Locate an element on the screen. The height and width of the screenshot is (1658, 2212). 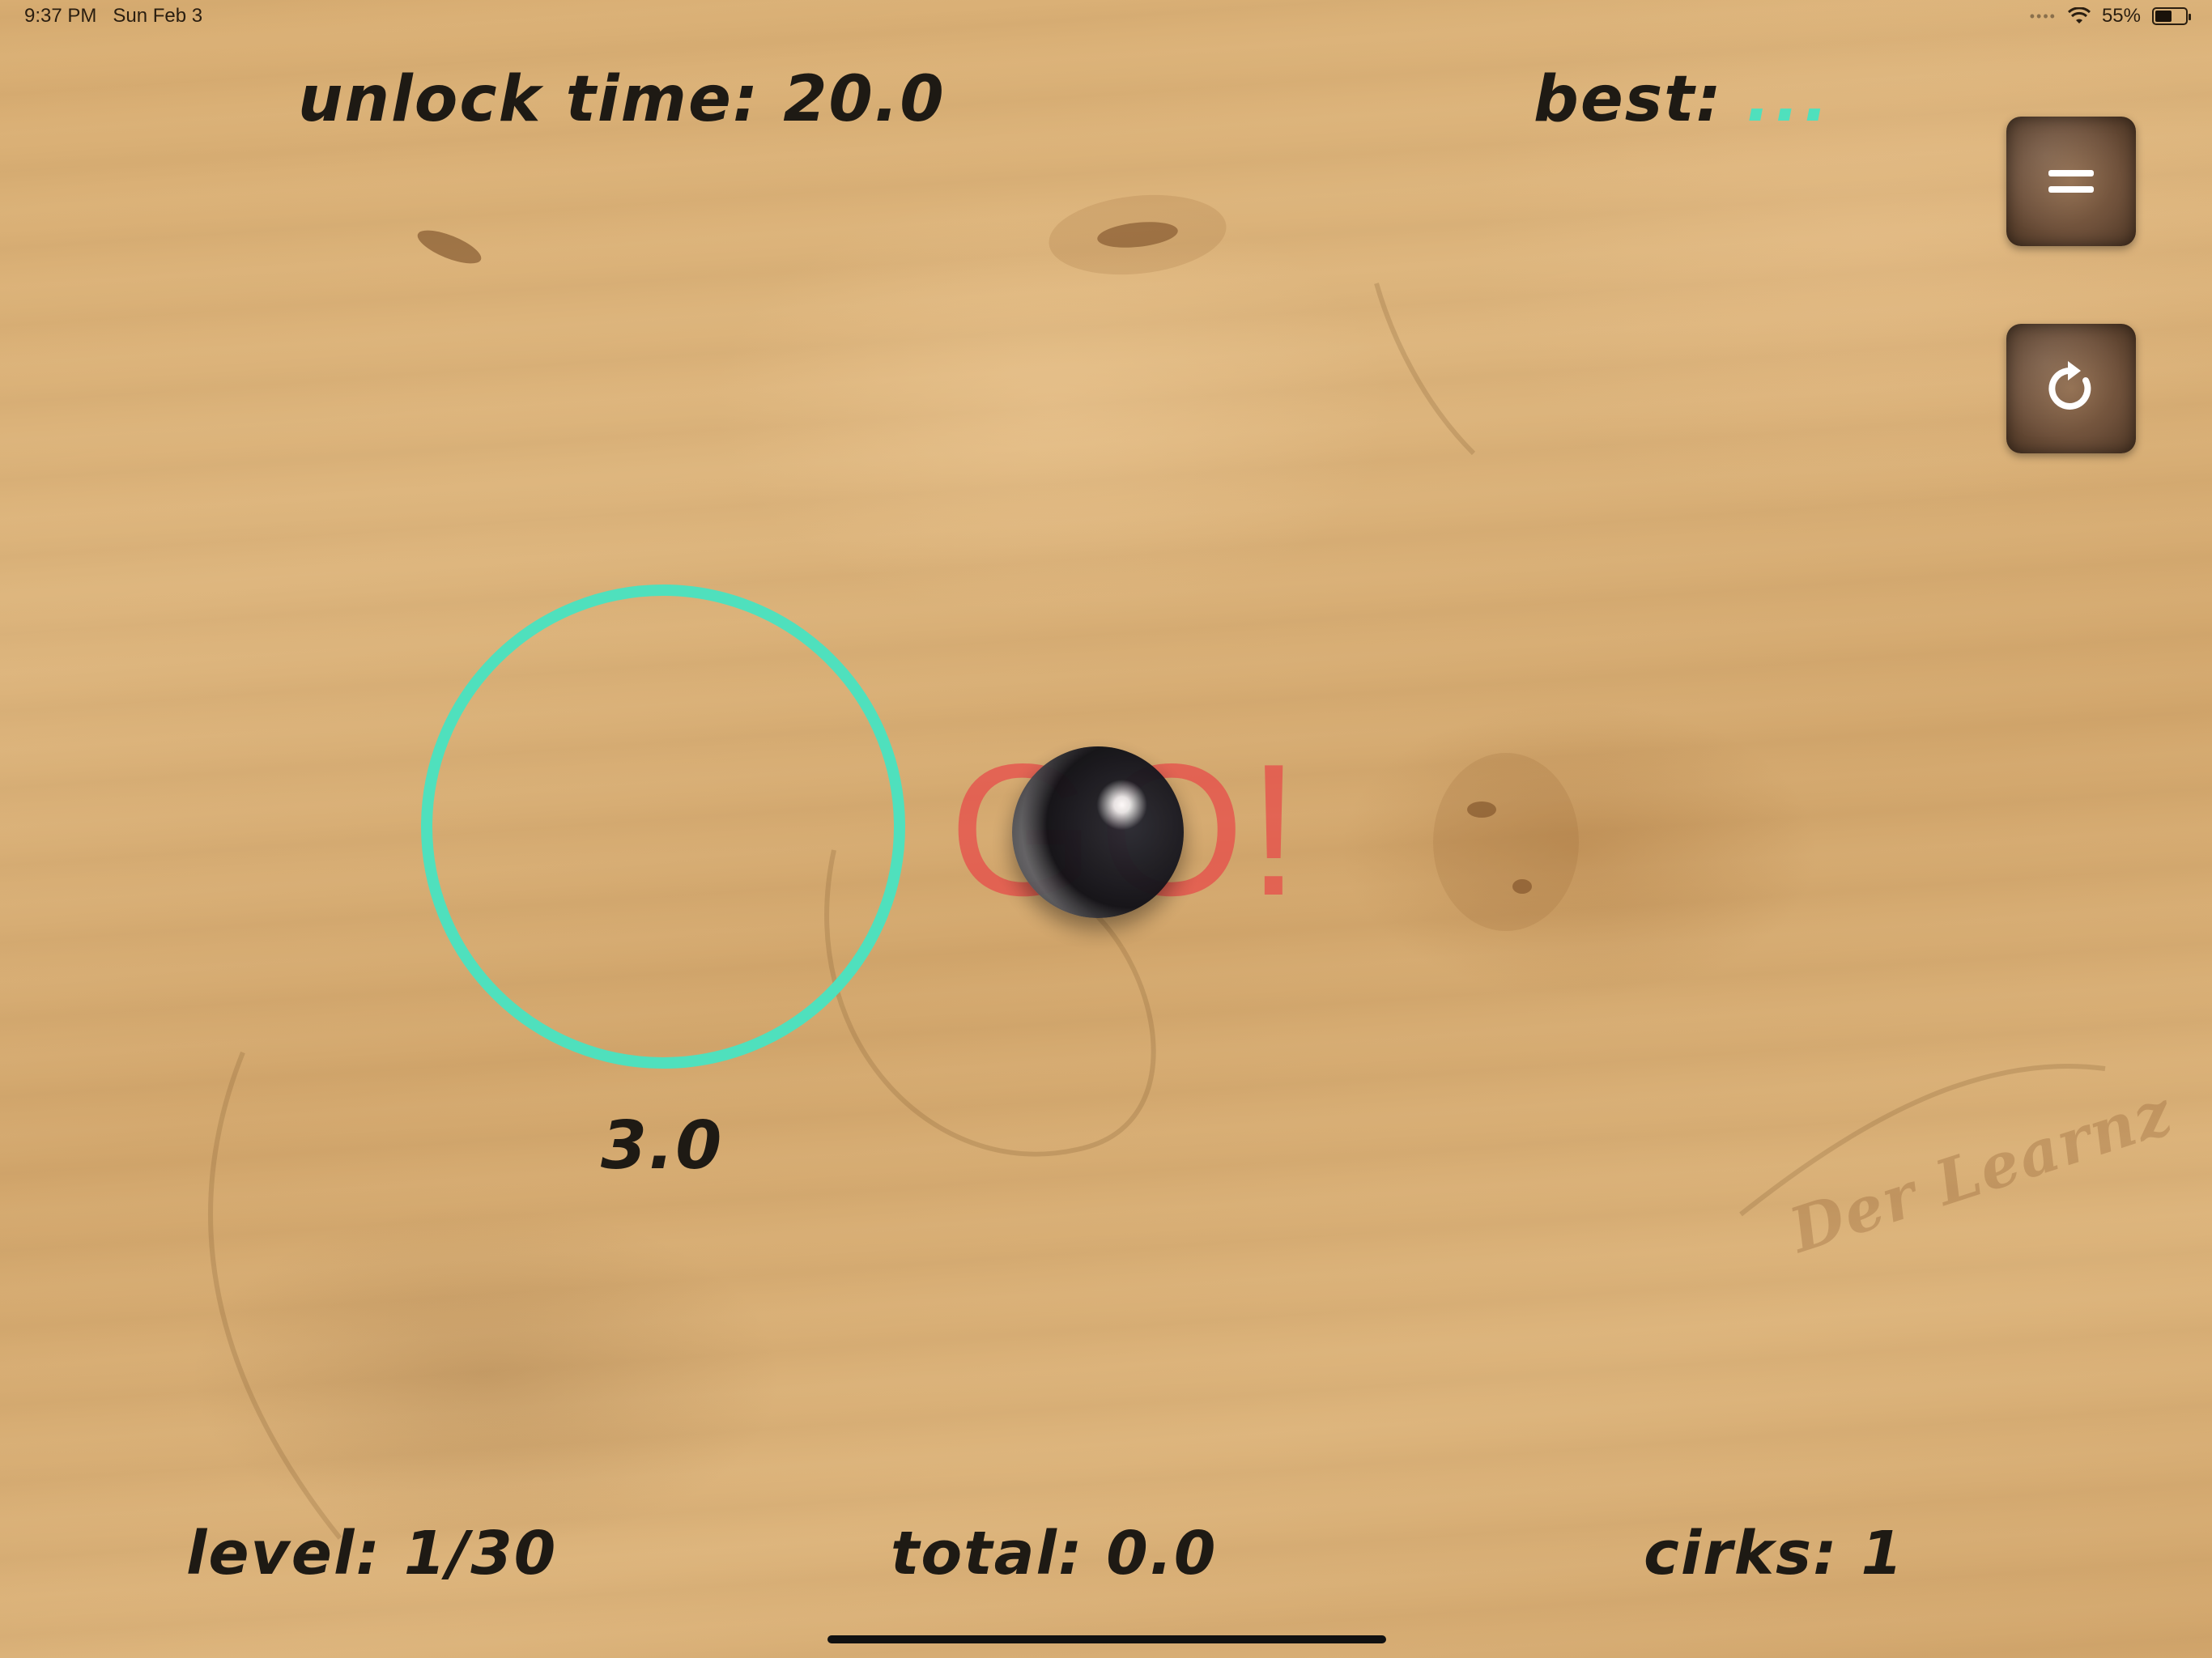
target-ring is located at coordinates (663, 827).